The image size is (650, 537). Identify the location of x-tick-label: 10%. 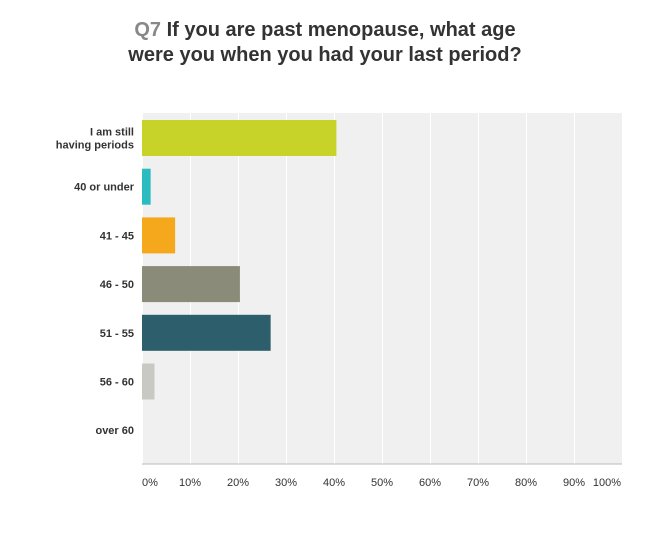
(190, 483).